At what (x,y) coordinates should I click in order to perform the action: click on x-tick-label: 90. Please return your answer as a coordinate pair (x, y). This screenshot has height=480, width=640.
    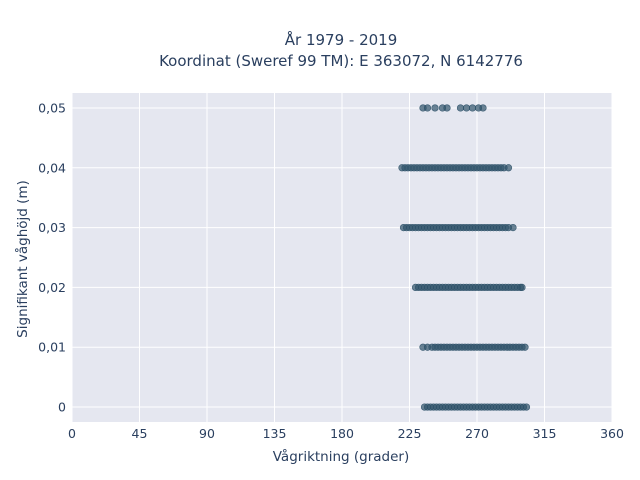
    Looking at the image, I should click on (207, 433).